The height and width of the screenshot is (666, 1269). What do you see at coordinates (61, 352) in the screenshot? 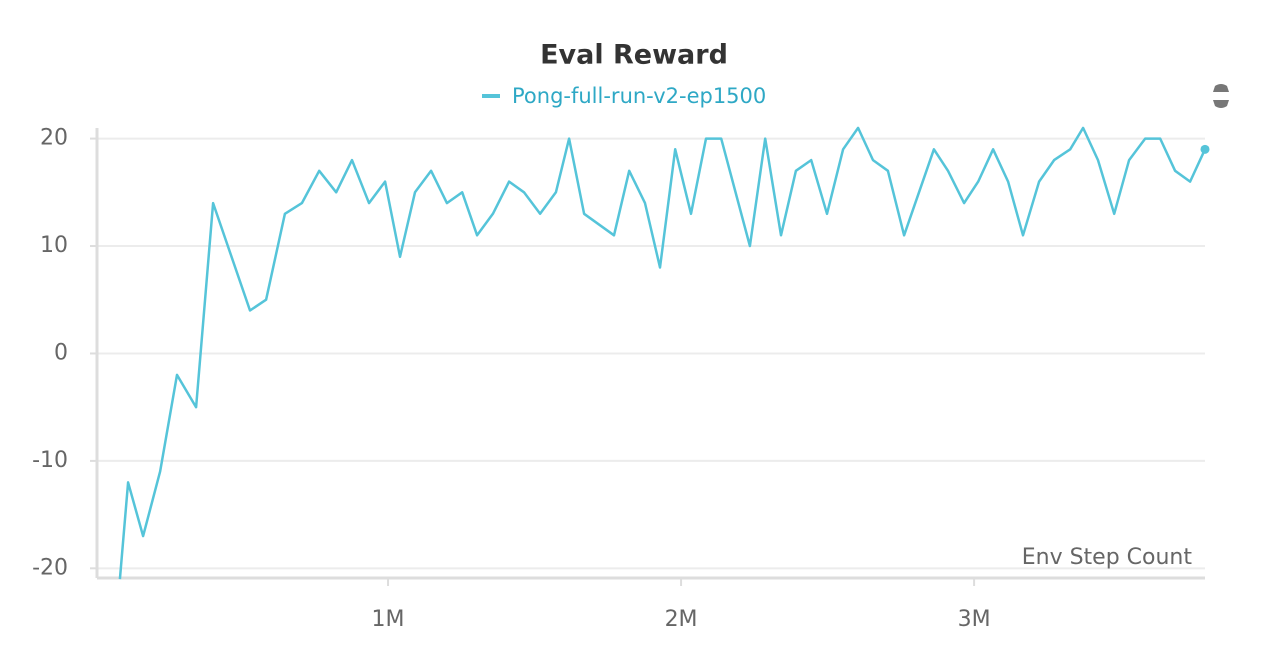
I see `y-tick-label: 0` at bounding box center [61, 352].